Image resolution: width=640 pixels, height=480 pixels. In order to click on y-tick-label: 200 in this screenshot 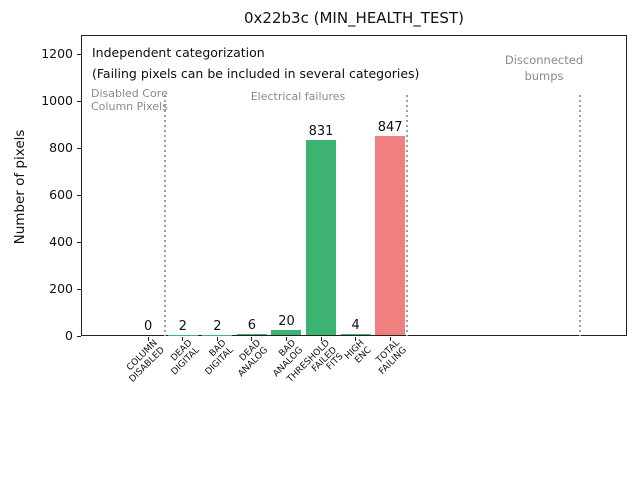, I will do `click(61, 288)`.